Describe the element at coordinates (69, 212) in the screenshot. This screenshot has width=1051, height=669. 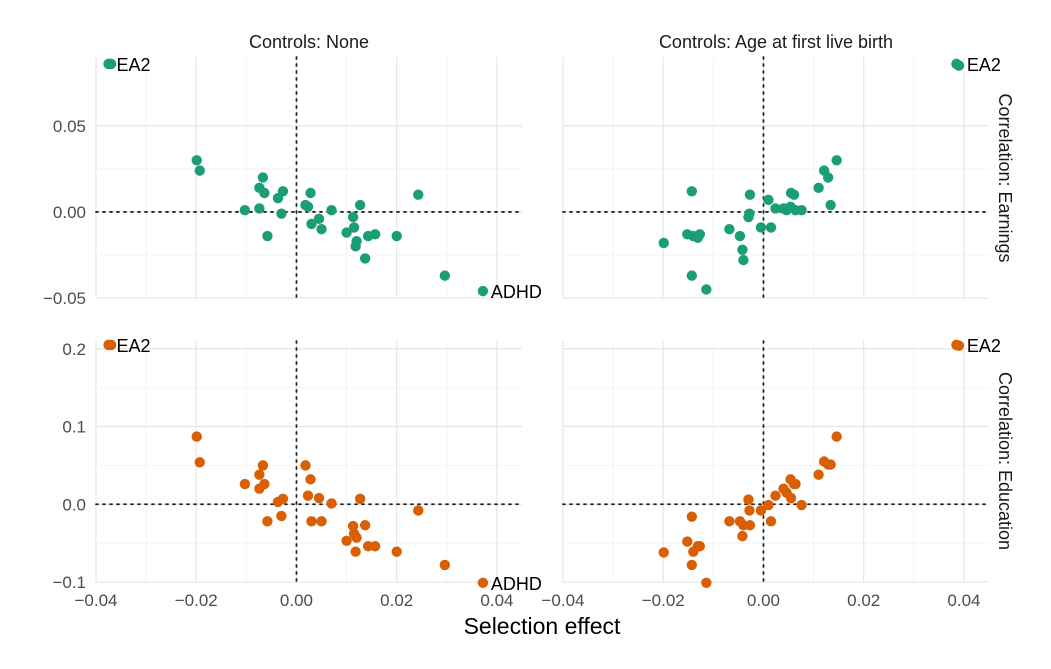
I see `y-tick-label: 0.00` at that location.